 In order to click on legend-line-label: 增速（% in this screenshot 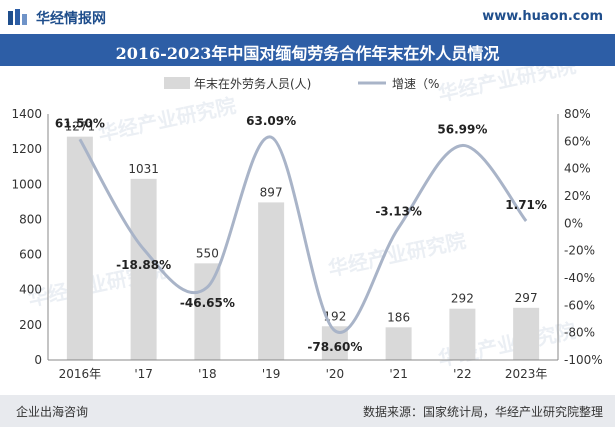, I will do `click(415, 84)`.